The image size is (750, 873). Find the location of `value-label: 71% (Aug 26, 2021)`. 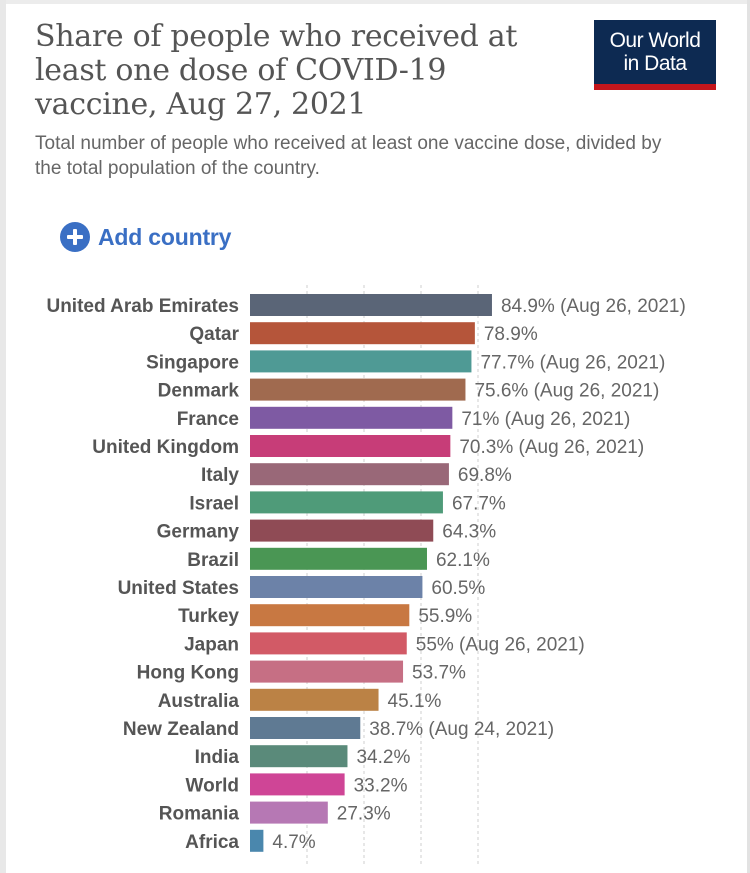

value-label: 71% (Aug 26, 2021) is located at coordinates (545, 419).